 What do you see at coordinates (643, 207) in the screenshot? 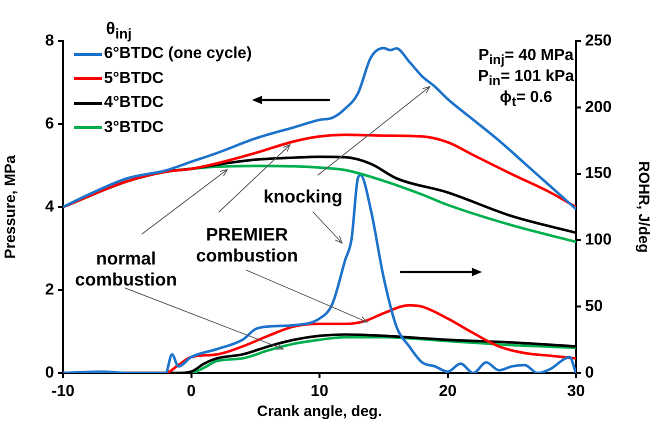
I see `y2-axis-title: ROHR, J/deg` at bounding box center [643, 207].